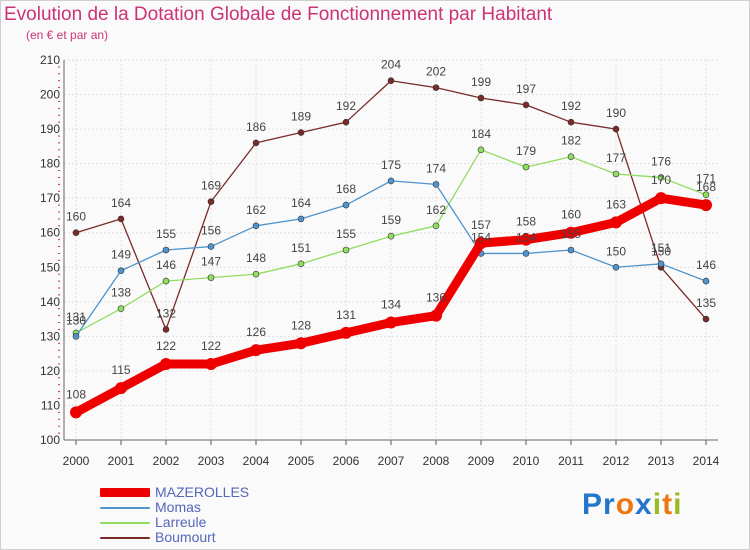 This screenshot has width=750, height=550. Describe the element at coordinates (616, 204) in the screenshot. I see `data-label-mazerolles: 163` at that location.